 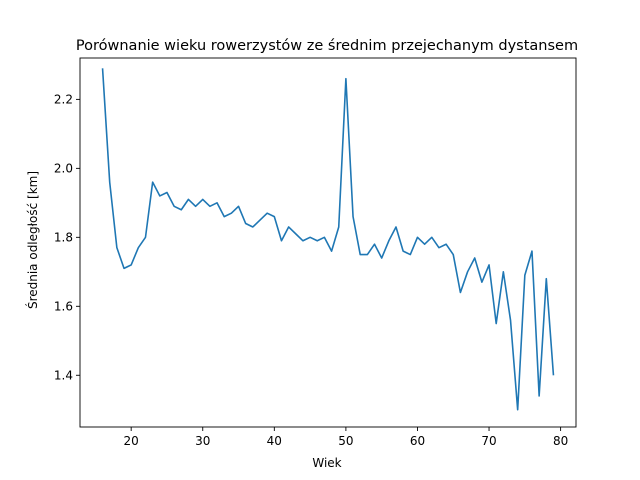 What do you see at coordinates (63, 375) in the screenshot?
I see `y-tick-label: 1.4` at bounding box center [63, 375].